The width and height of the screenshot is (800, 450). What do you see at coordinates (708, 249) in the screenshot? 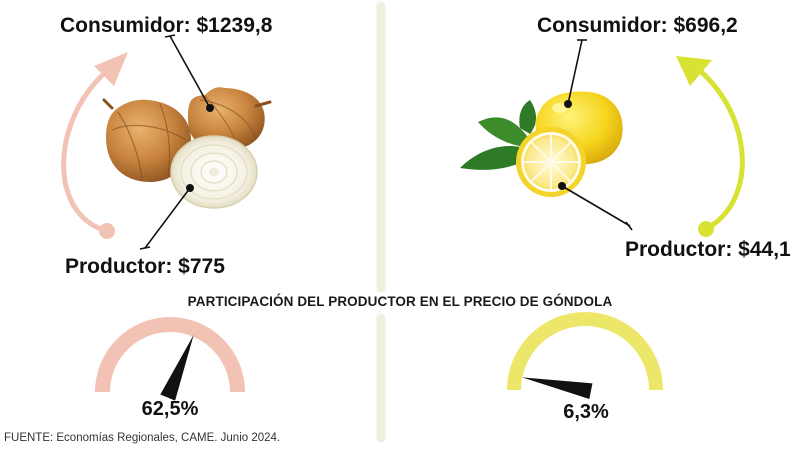
I see `lemon-producer-price-label: Productor: $44,1` at bounding box center [708, 249].